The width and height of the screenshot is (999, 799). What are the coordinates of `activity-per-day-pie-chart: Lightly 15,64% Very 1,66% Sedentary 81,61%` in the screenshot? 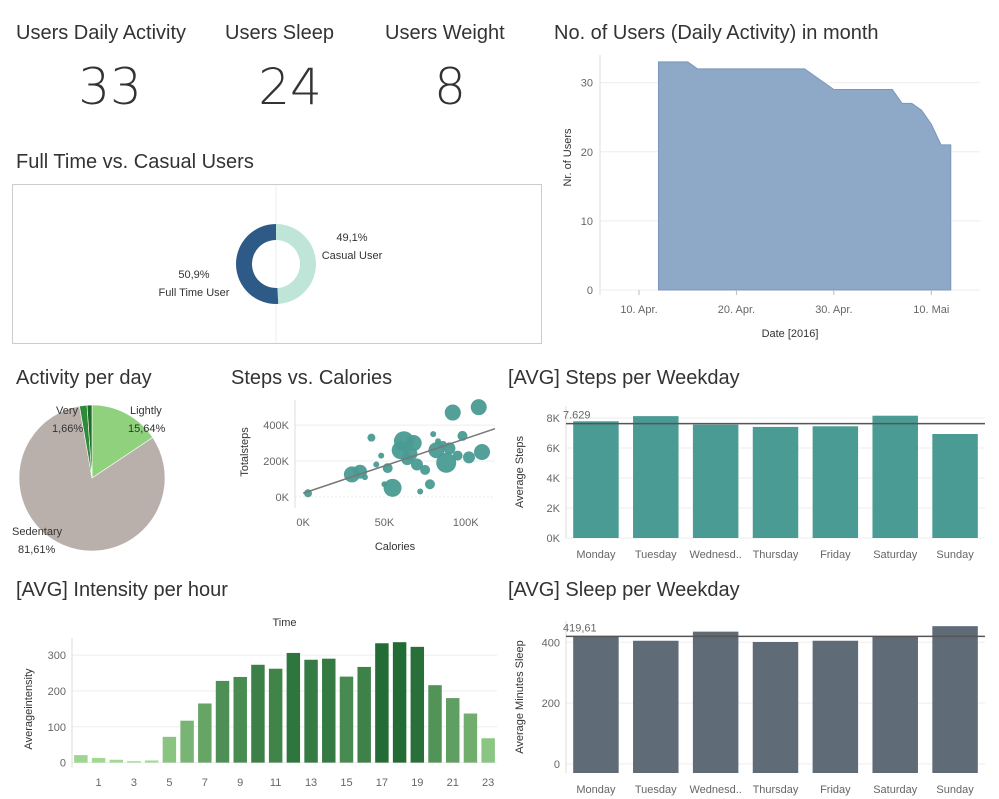 It's located at (89, 480).